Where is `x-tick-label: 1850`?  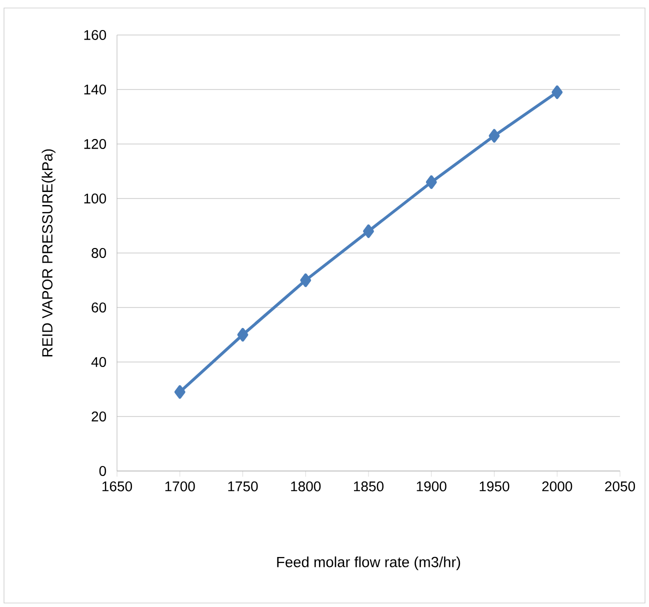 x-tick-label: 1850 is located at coordinates (369, 486).